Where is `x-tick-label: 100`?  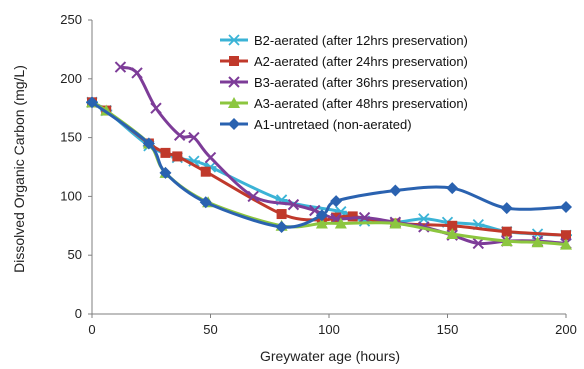
x-tick-label: 100 is located at coordinates (329, 329).